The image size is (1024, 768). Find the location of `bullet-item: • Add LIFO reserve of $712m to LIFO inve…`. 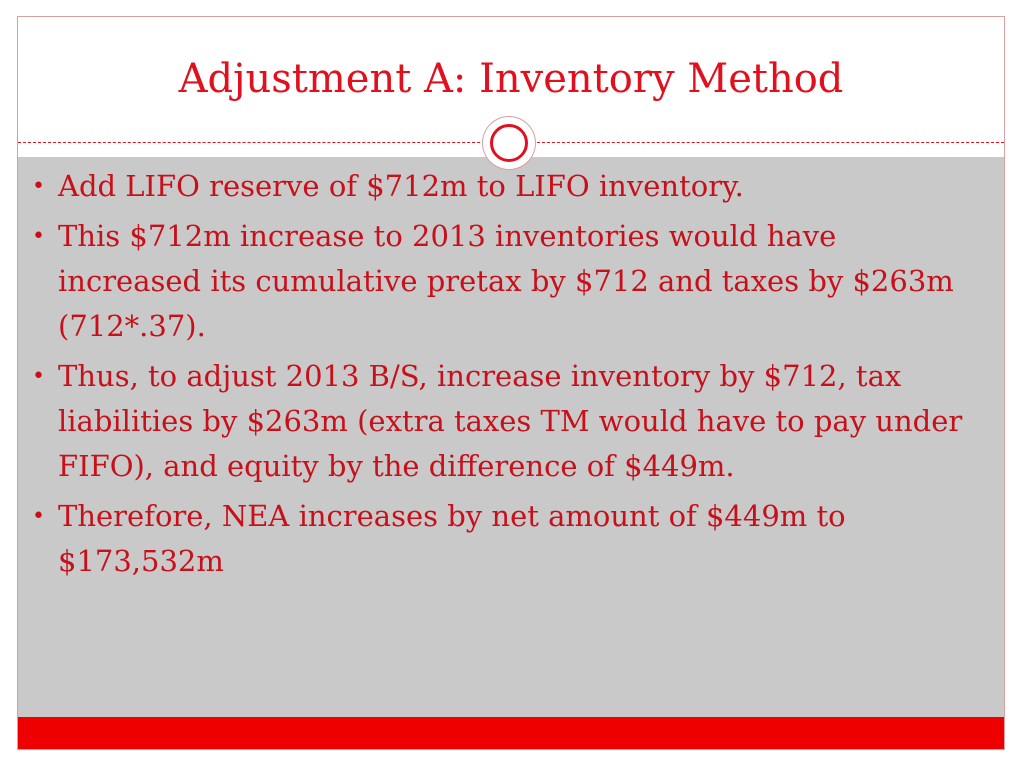

bullet-item: • Add LIFO reserve of $712m to LIFO inve… is located at coordinates (499, 186).